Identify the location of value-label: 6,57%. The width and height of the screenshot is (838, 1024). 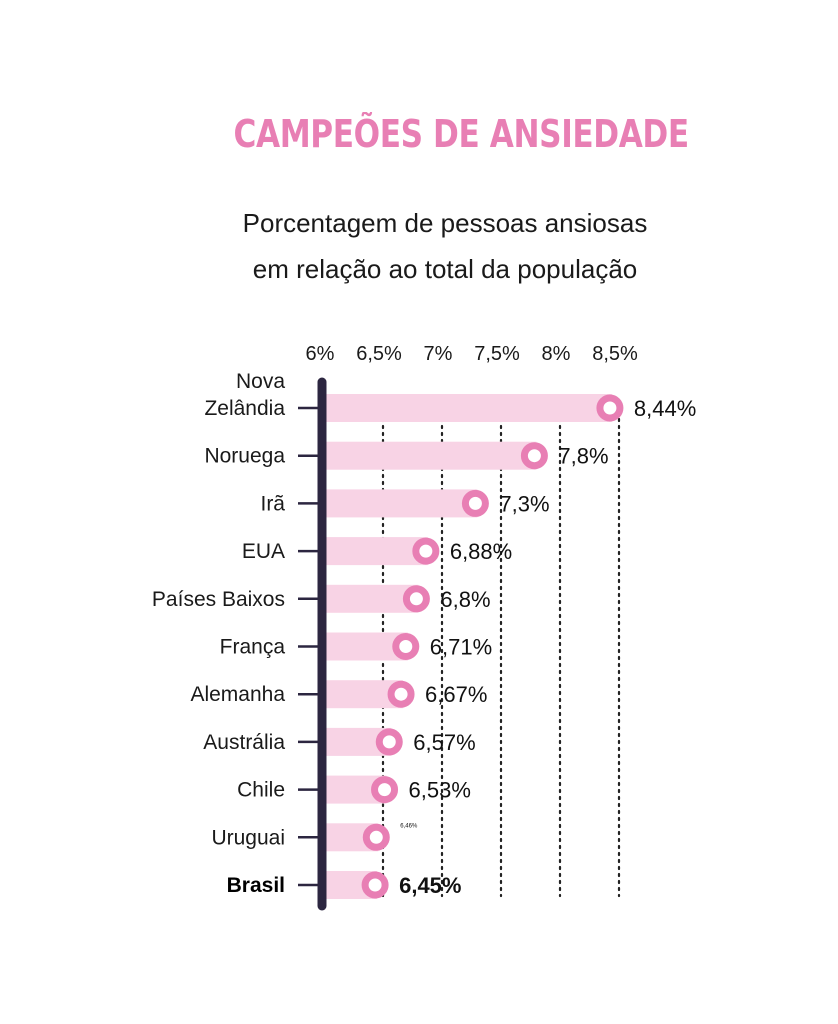
(444, 742).